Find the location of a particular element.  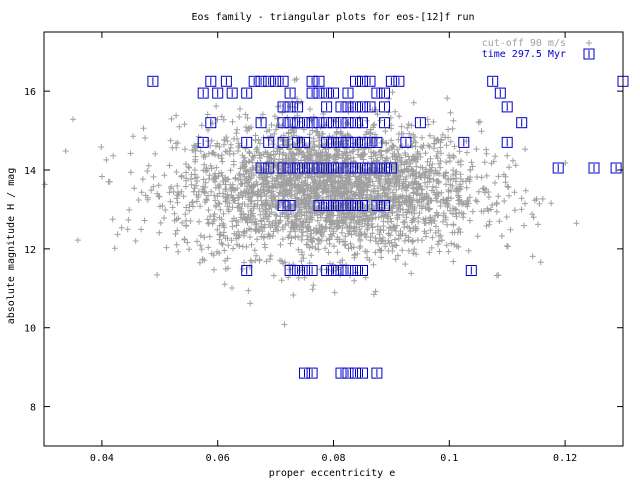

x-axis-label: proper eccentricity e is located at coordinates (332, 473).